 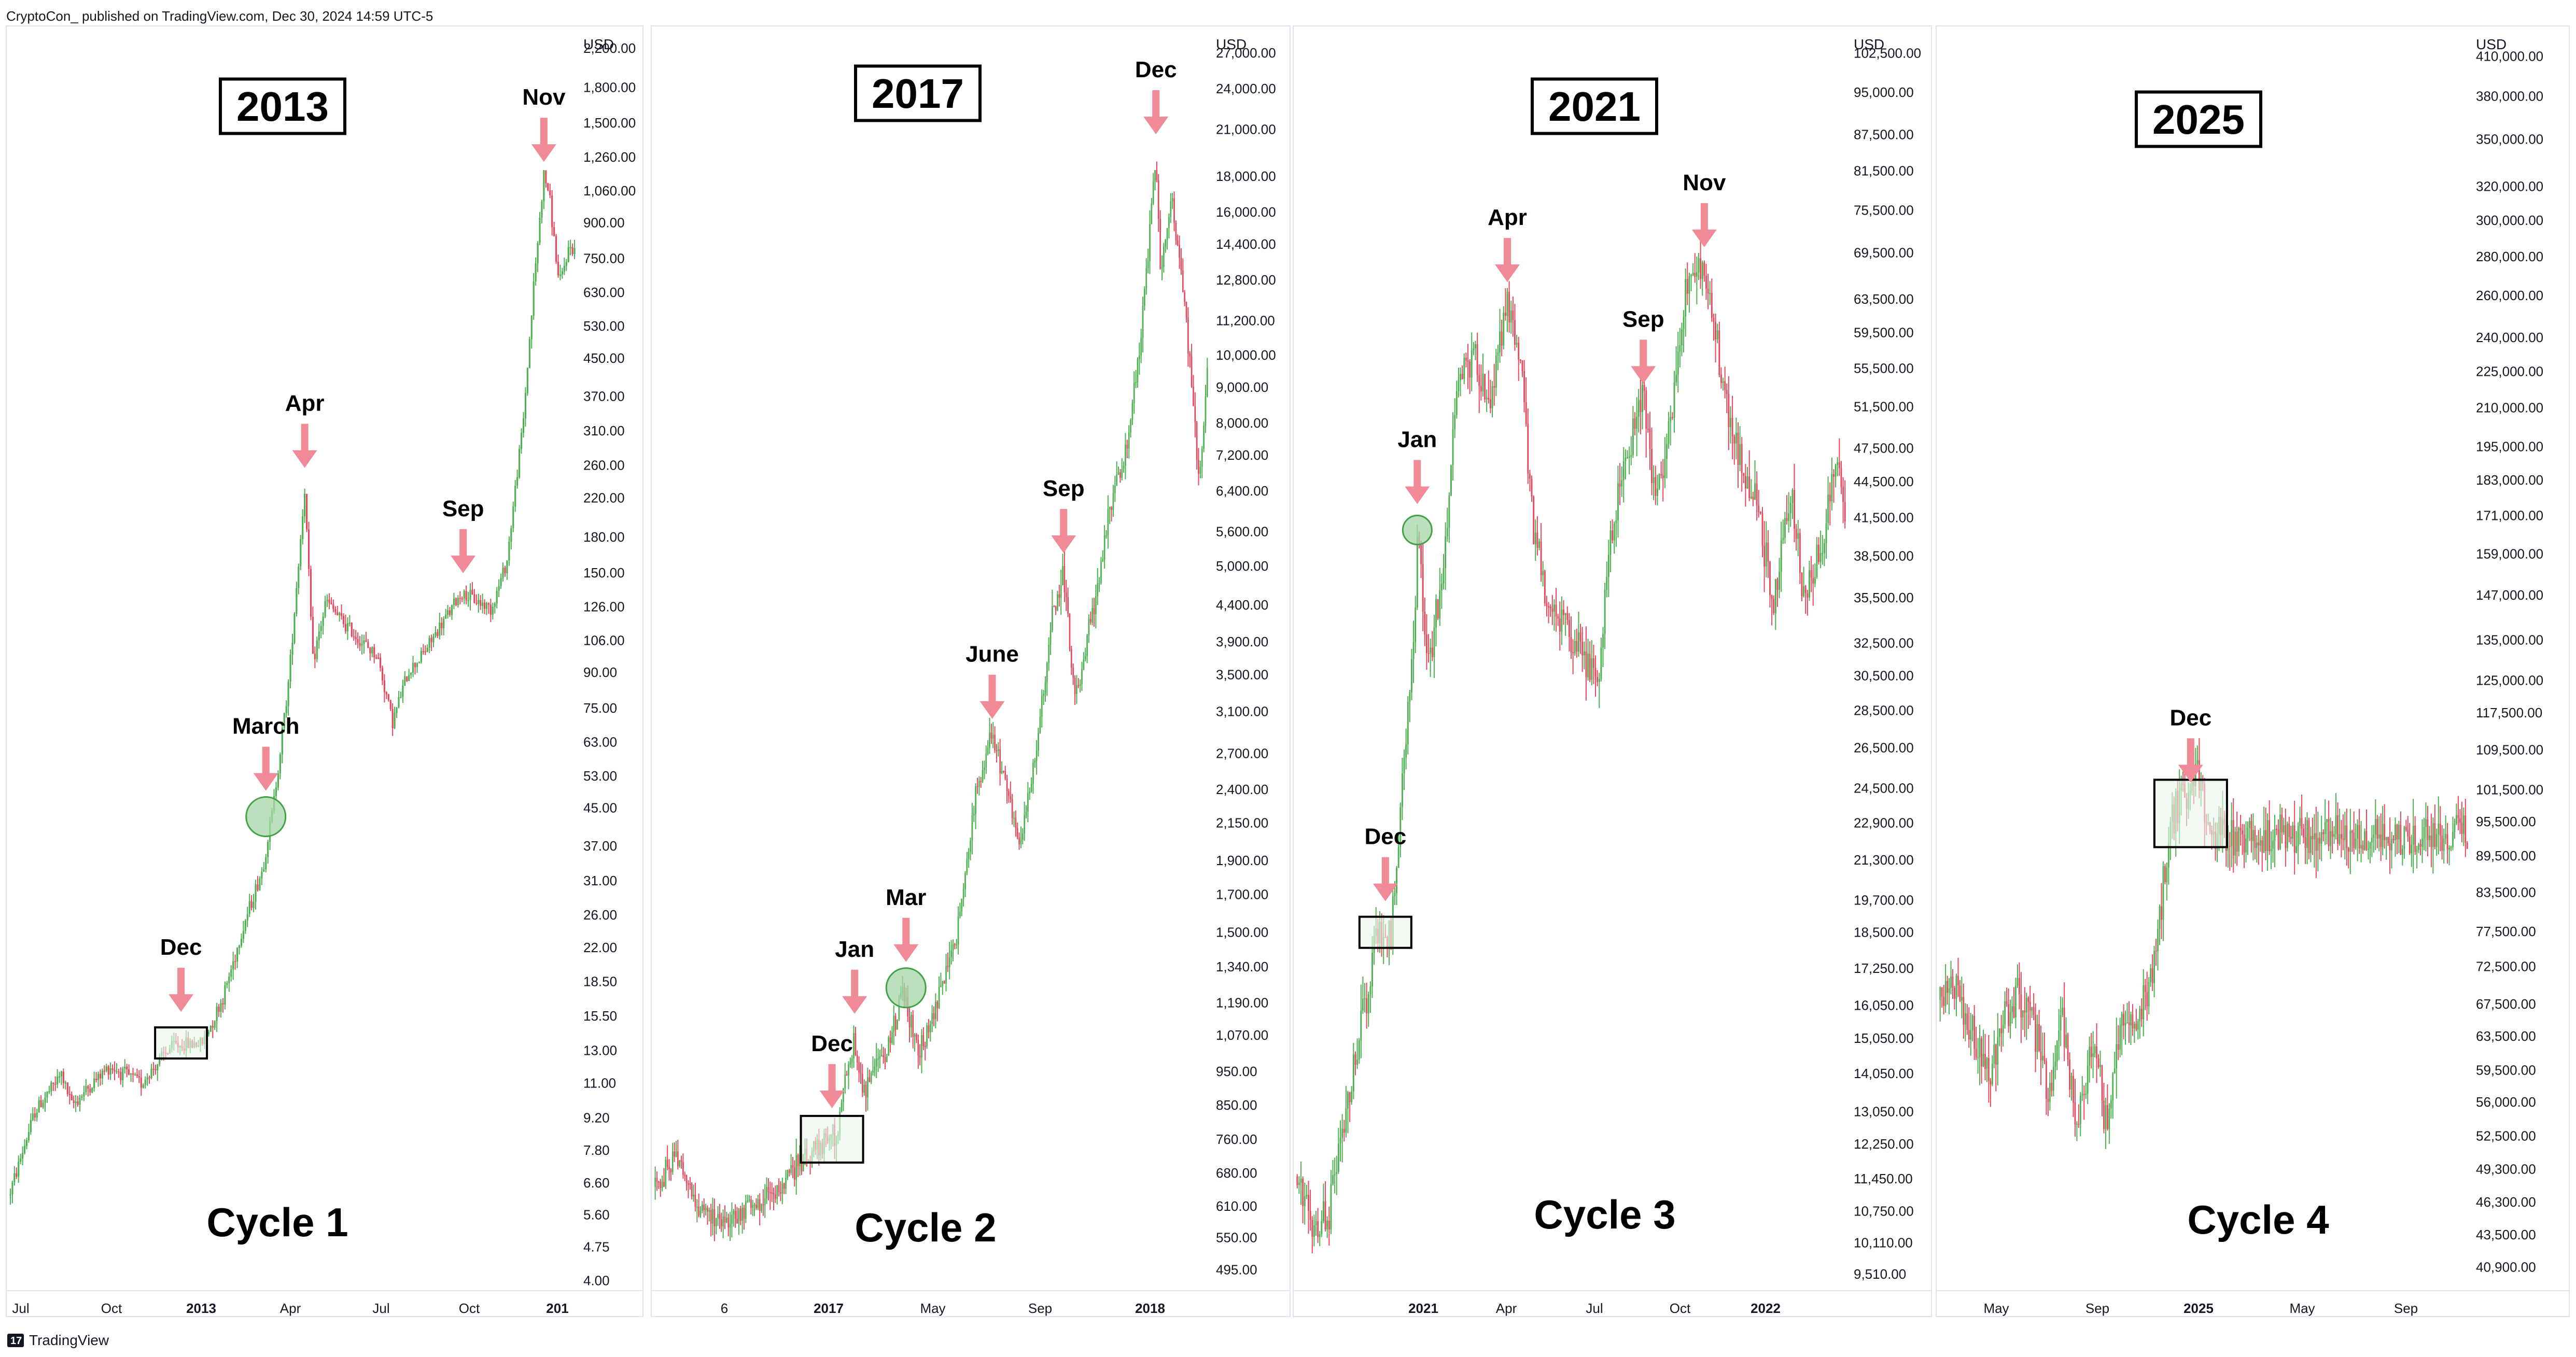 What do you see at coordinates (2190, 814) in the screenshot?
I see `highlight-box` at bounding box center [2190, 814].